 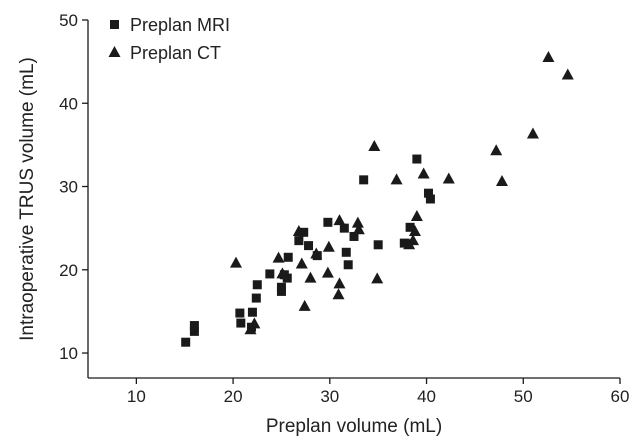 I want to click on legend-label-preplan-mri: Preplan MRI, so click(x=180, y=25).